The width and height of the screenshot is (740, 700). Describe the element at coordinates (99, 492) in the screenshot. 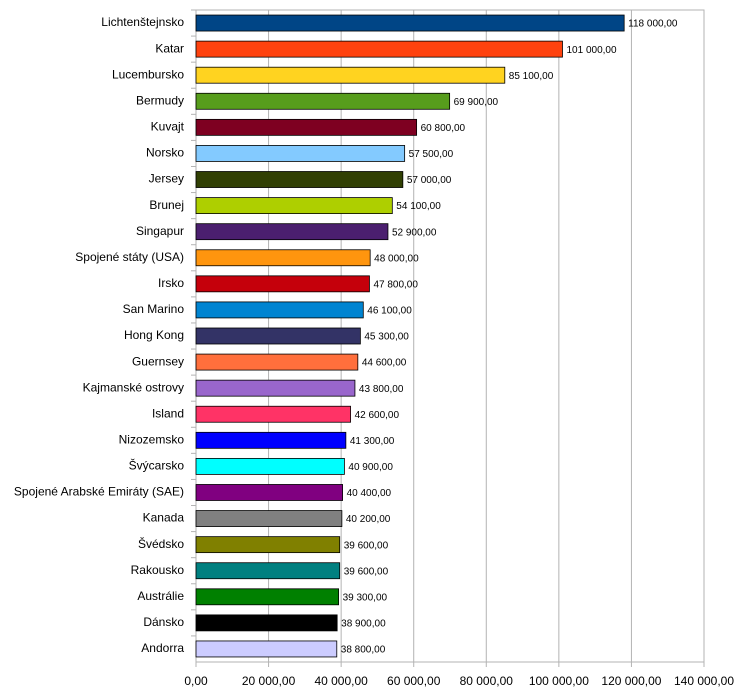

I see `y-tick-label: Spojené Arabské Emiráty (SAE)` at that location.